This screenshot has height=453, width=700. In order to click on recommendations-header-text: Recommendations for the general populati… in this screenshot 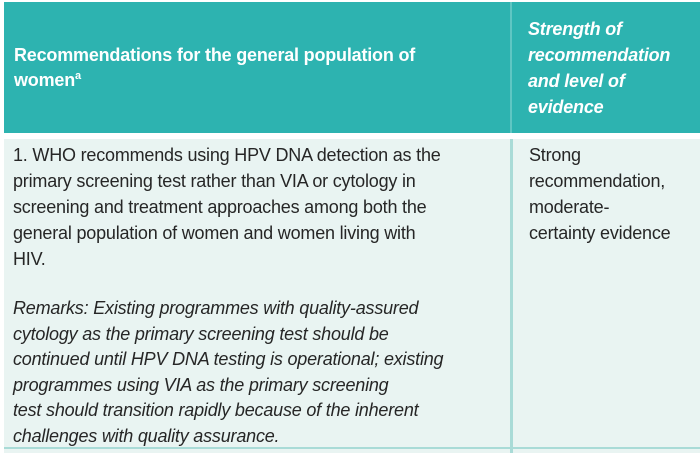, I will do `click(215, 67)`.